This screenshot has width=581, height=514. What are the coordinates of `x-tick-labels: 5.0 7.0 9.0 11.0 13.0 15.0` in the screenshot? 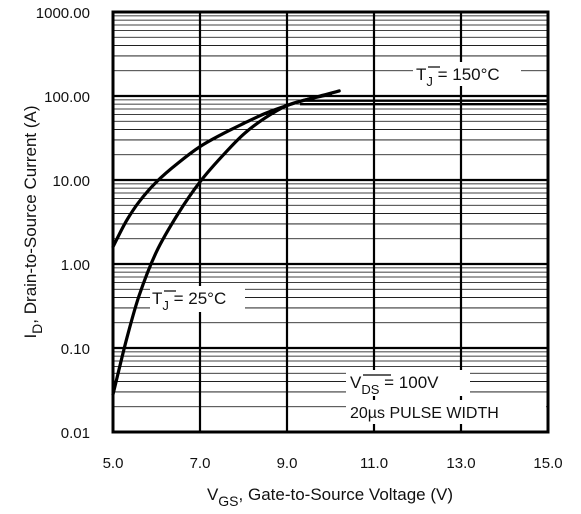 It's located at (333, 463).